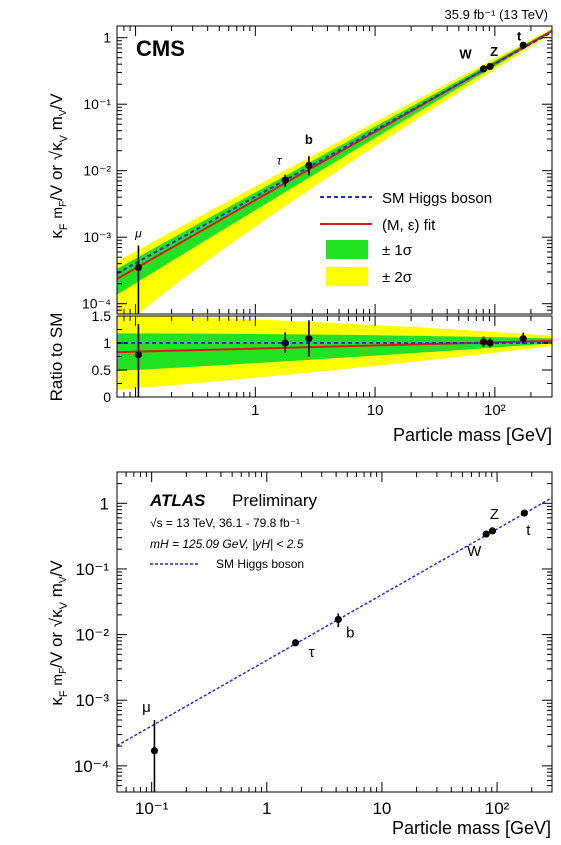 The width and height of the screenshot is (561, 845). I want to click on cms-ratio-points, so click(330, 358).